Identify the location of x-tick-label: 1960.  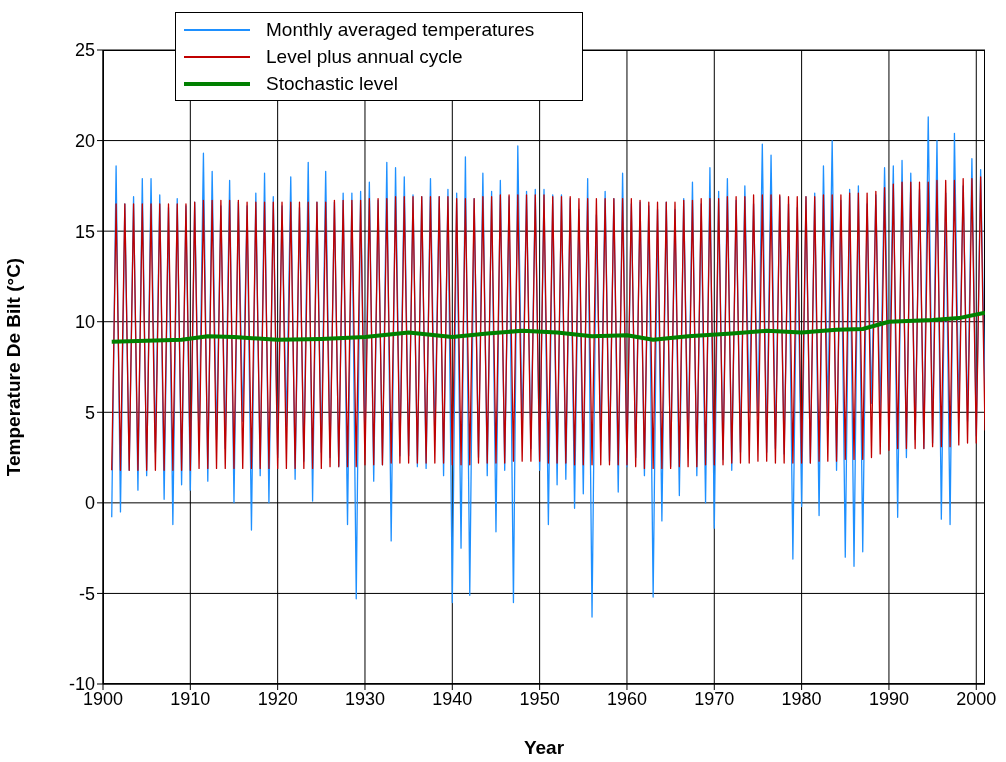
(626, 698).